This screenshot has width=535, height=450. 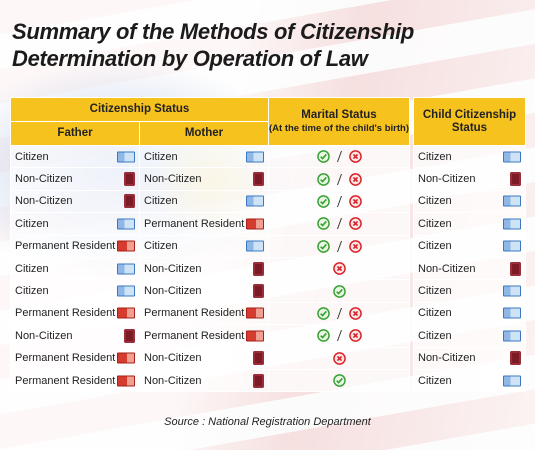 I want to click on header-text: Marital Status, so click(x=339, y=114).